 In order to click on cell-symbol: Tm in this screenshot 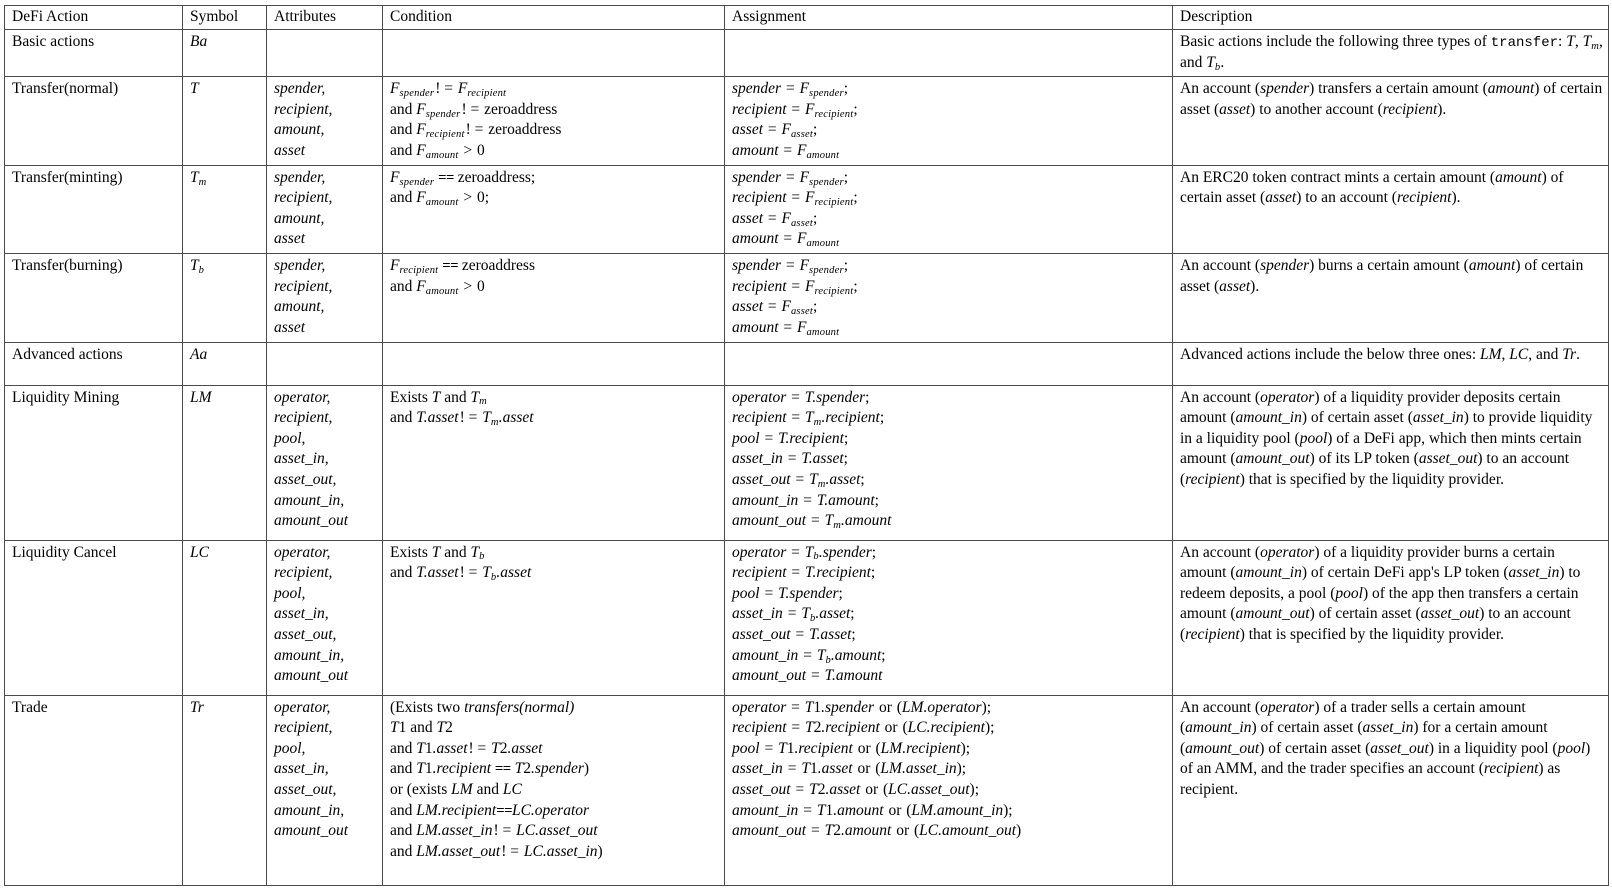, I will do `click(224, 209)`.